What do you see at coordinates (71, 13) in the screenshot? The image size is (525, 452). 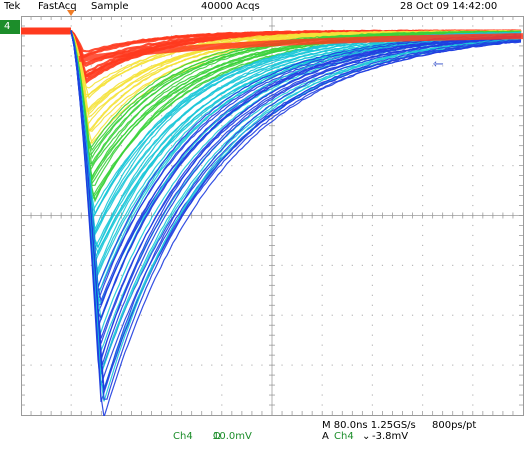 I see `trigger-position-icon` at bounding box center [71, 13].